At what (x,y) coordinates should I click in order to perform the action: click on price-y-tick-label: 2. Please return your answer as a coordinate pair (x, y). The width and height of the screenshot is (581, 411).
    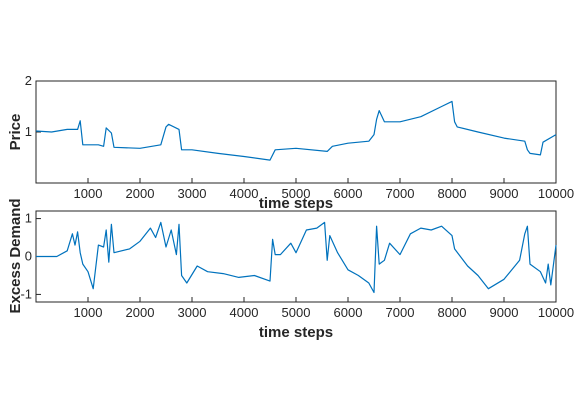
    Looking at the image, I should click on (28, 80).